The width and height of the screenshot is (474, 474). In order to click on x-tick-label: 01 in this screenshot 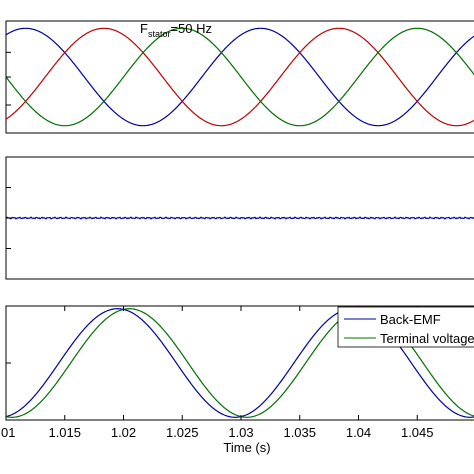, I will do `click(8, 432)`.